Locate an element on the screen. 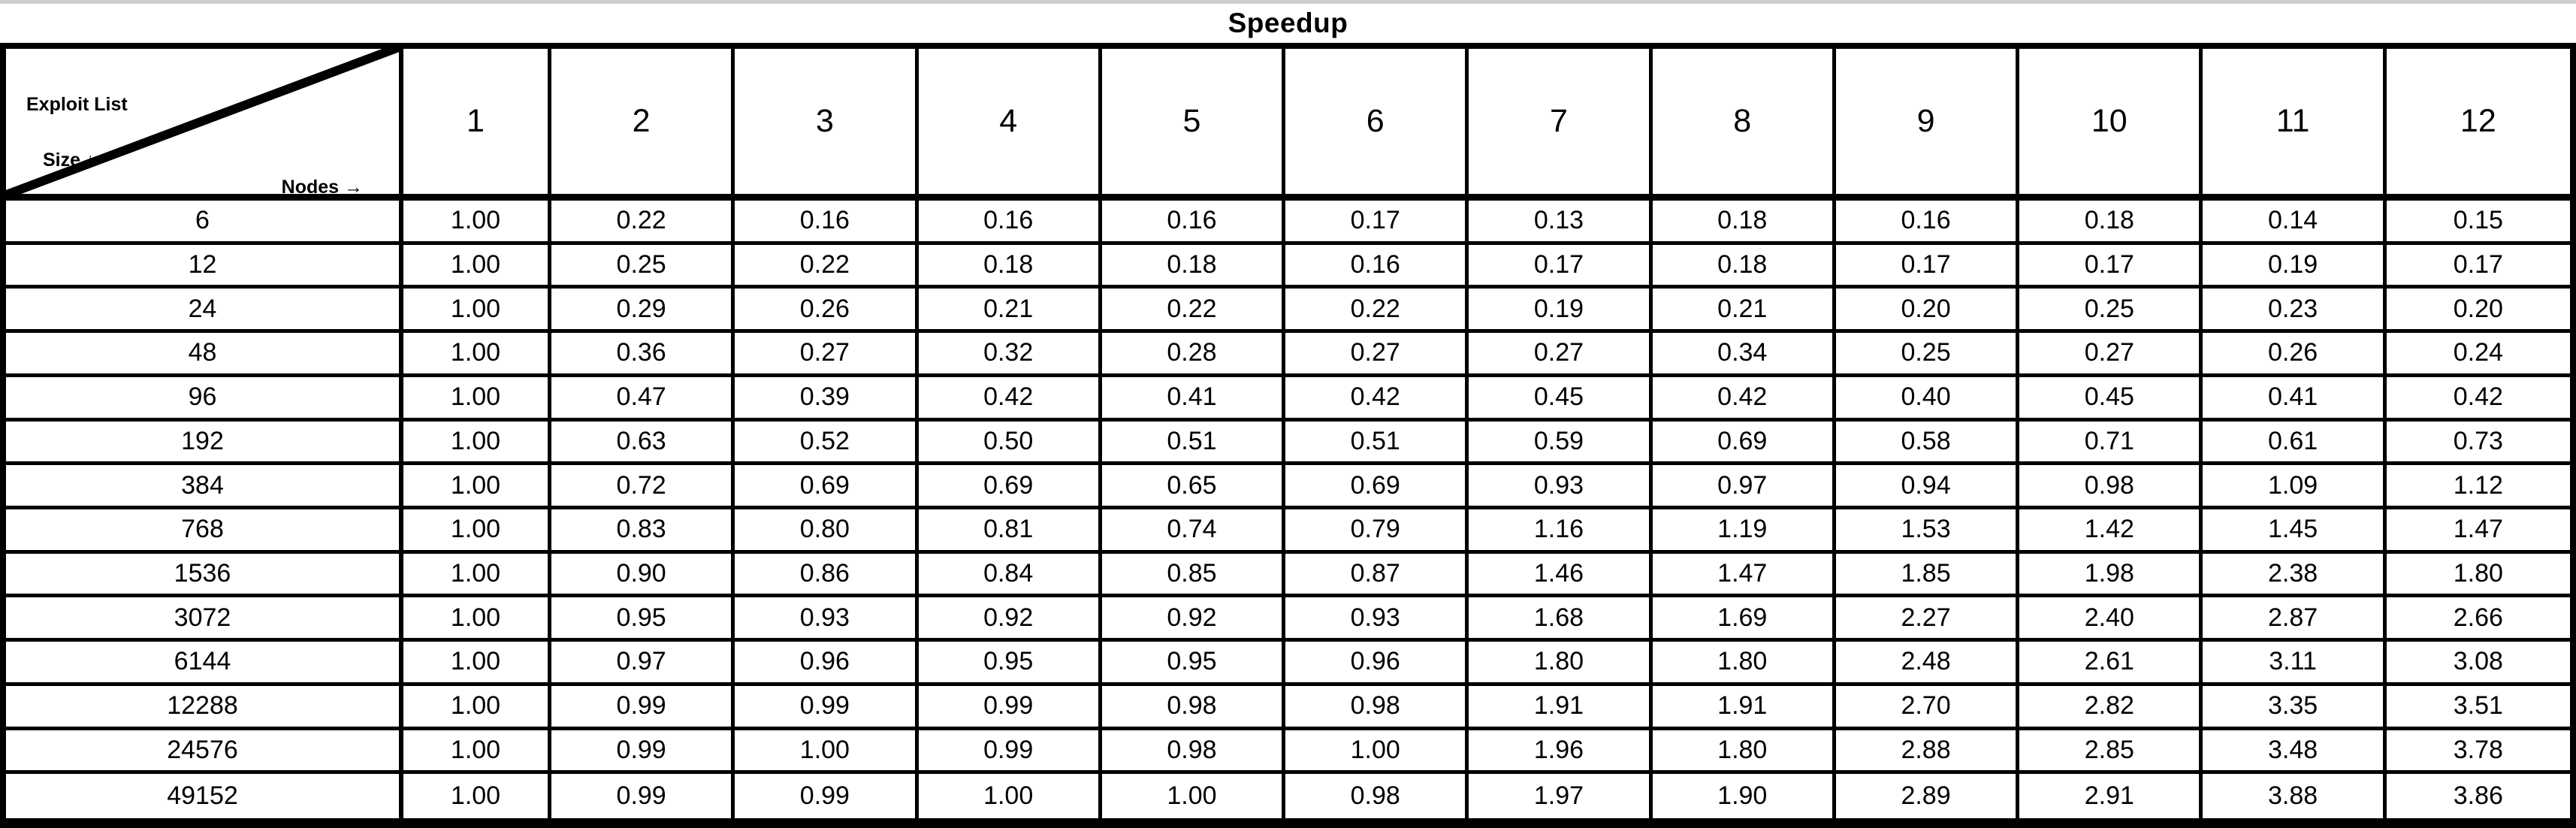 Image resolution: width=2576 pixels, height=828 pixels. speedup-cell-384-n10: 0.98 is located at coordinates (2111, 487).